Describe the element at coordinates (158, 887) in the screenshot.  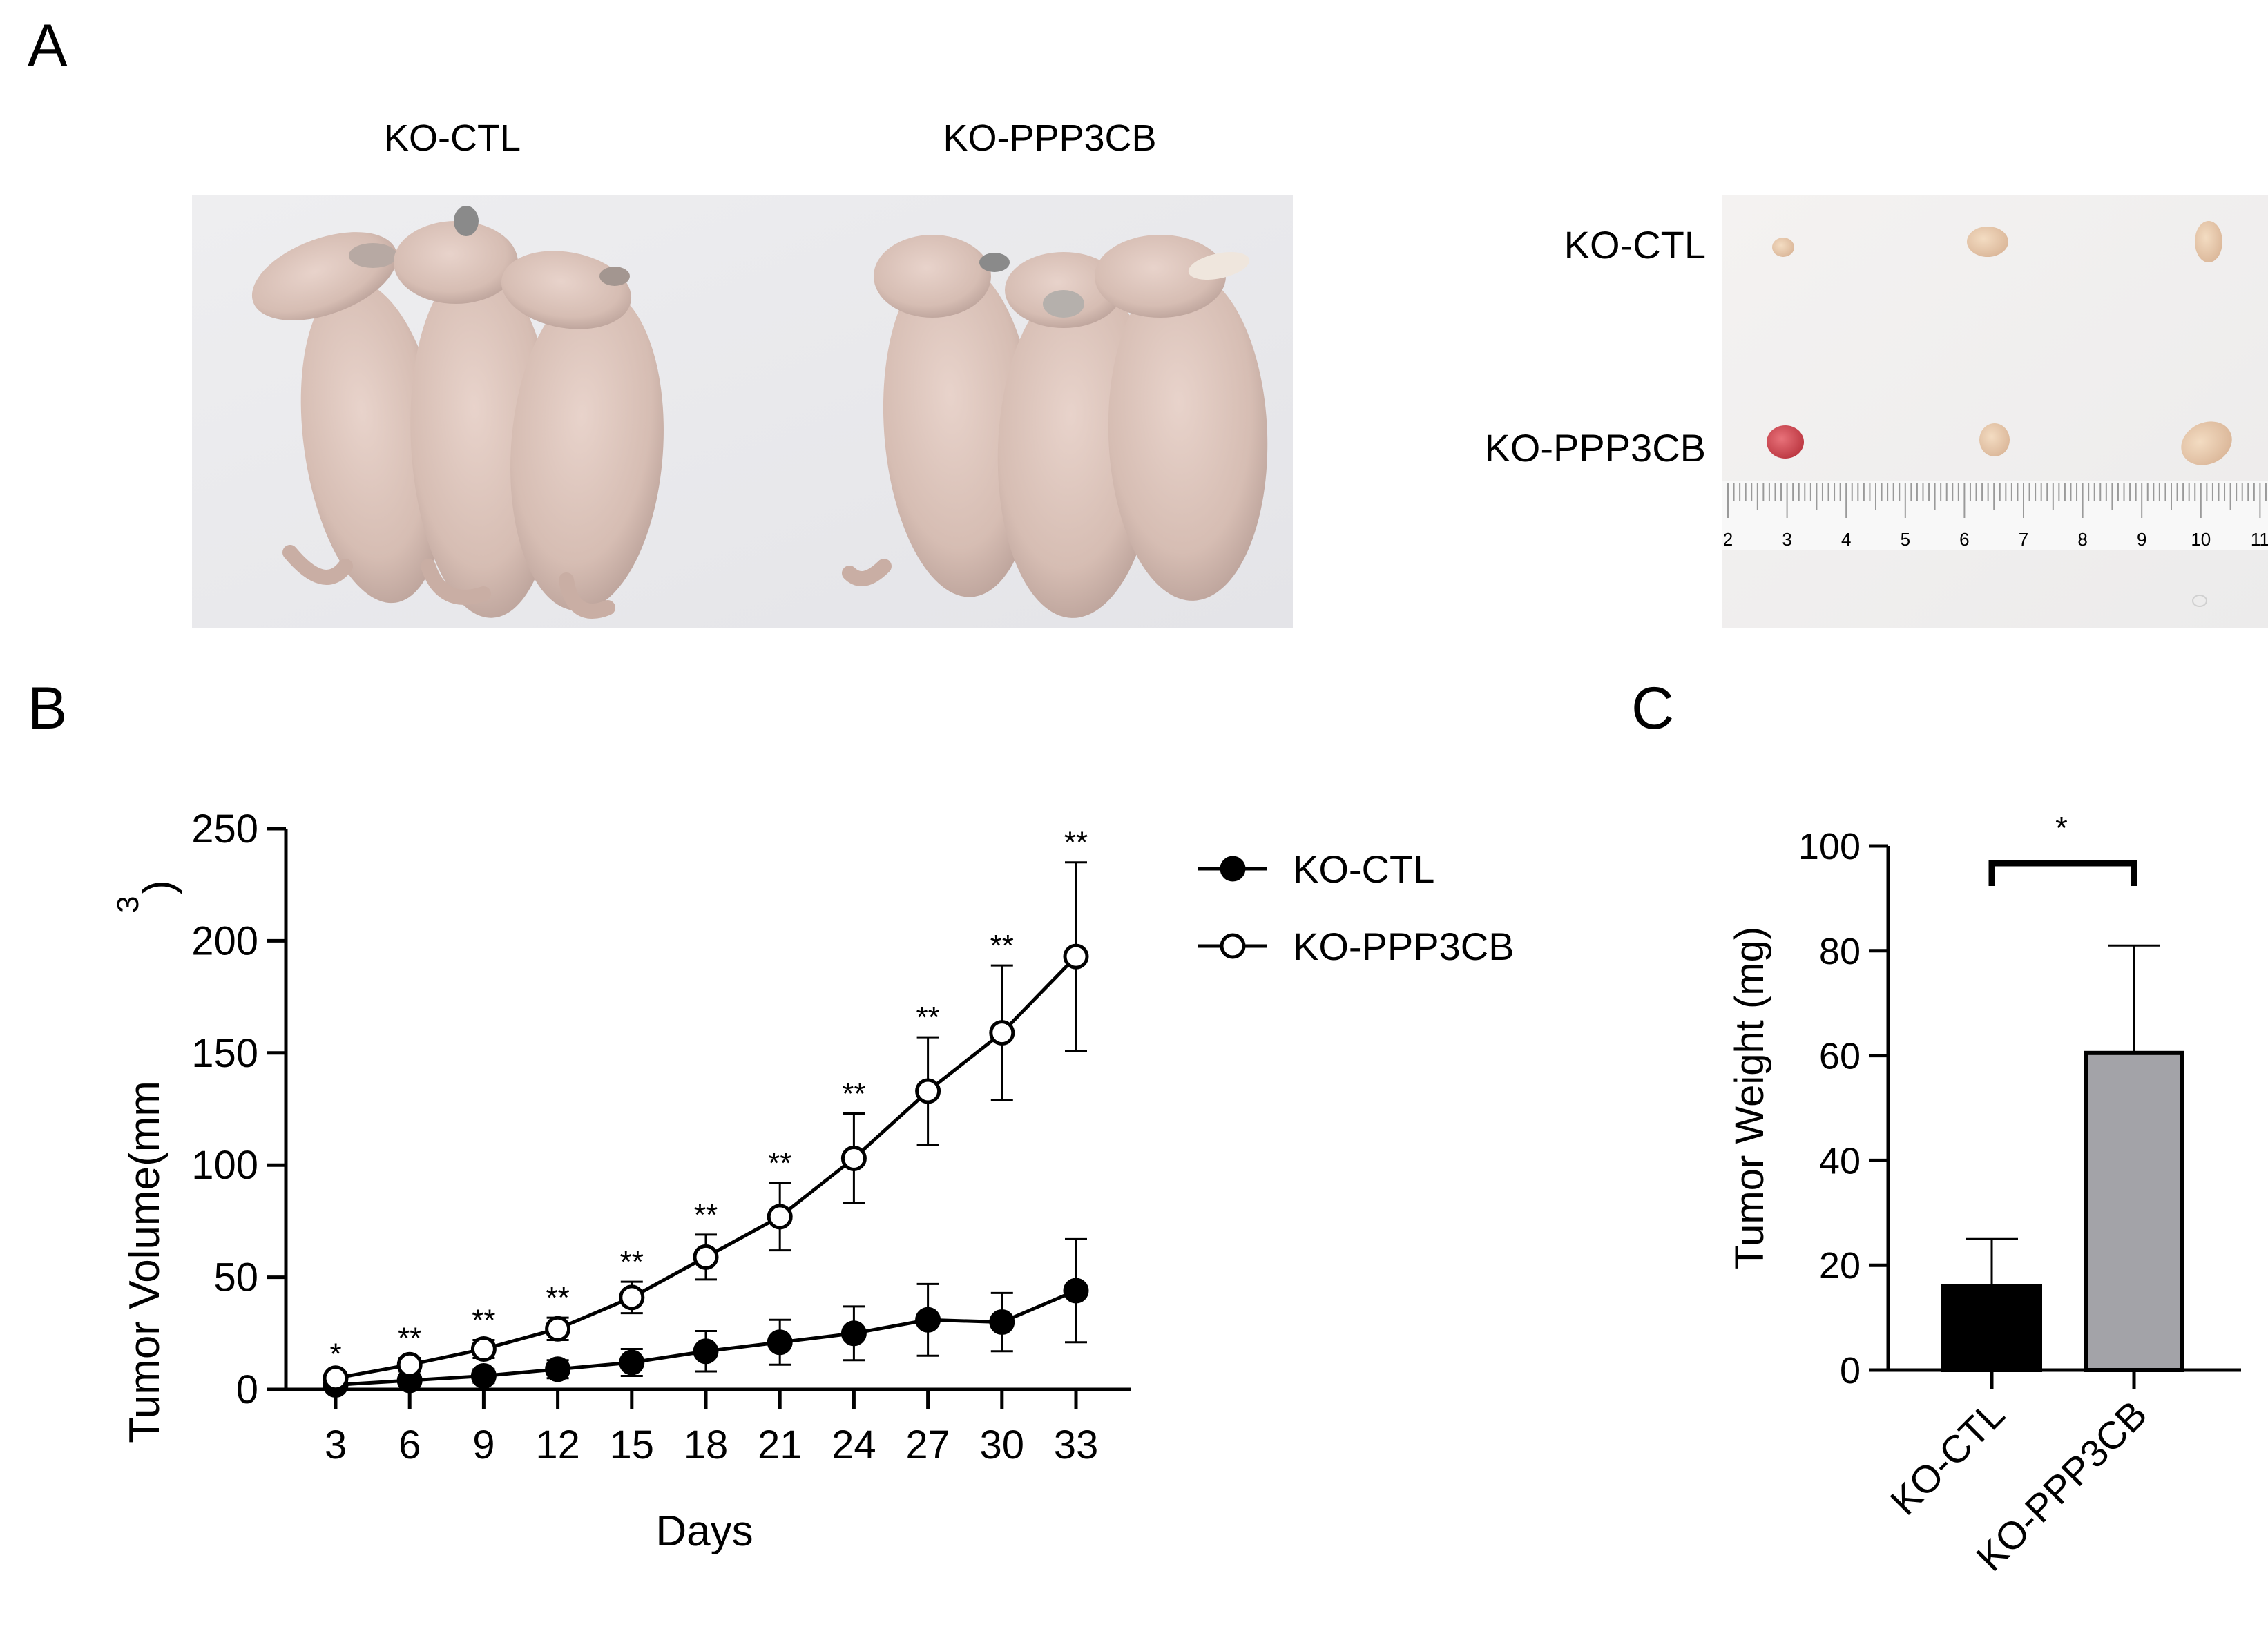
I see `line-chart-y-axis-title-close: )` at that location.